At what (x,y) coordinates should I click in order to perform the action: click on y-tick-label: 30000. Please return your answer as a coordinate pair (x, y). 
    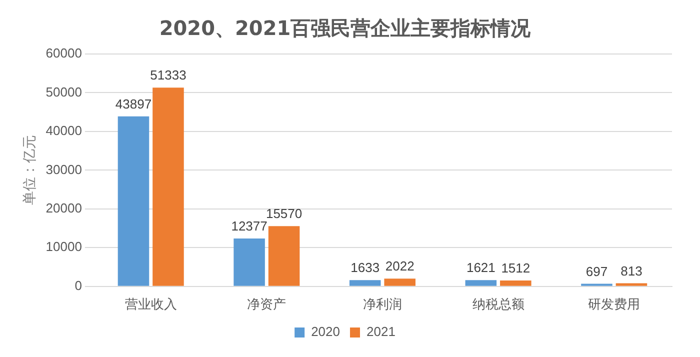
    Looking at the image, I should click on (64, 169).